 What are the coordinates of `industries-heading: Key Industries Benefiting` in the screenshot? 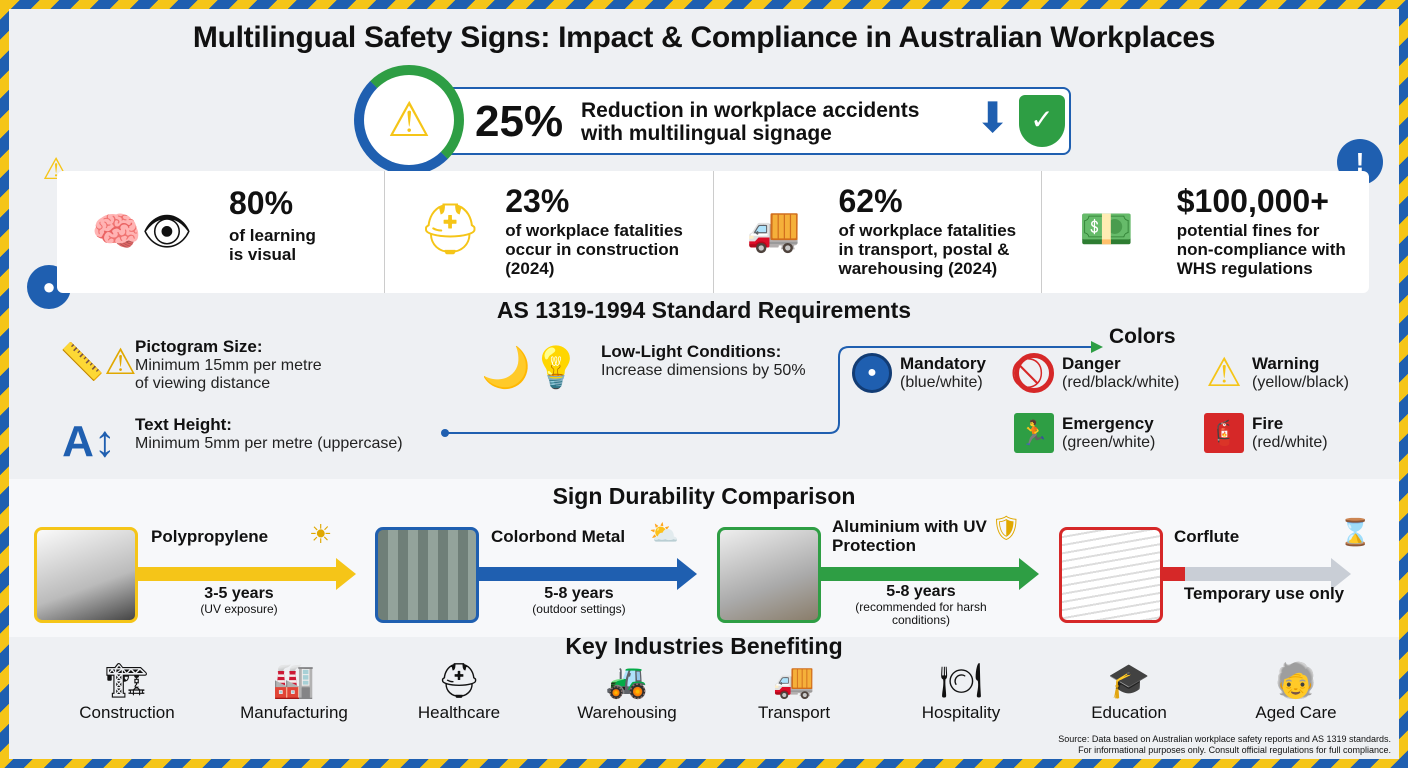 It's located at (704, 646).